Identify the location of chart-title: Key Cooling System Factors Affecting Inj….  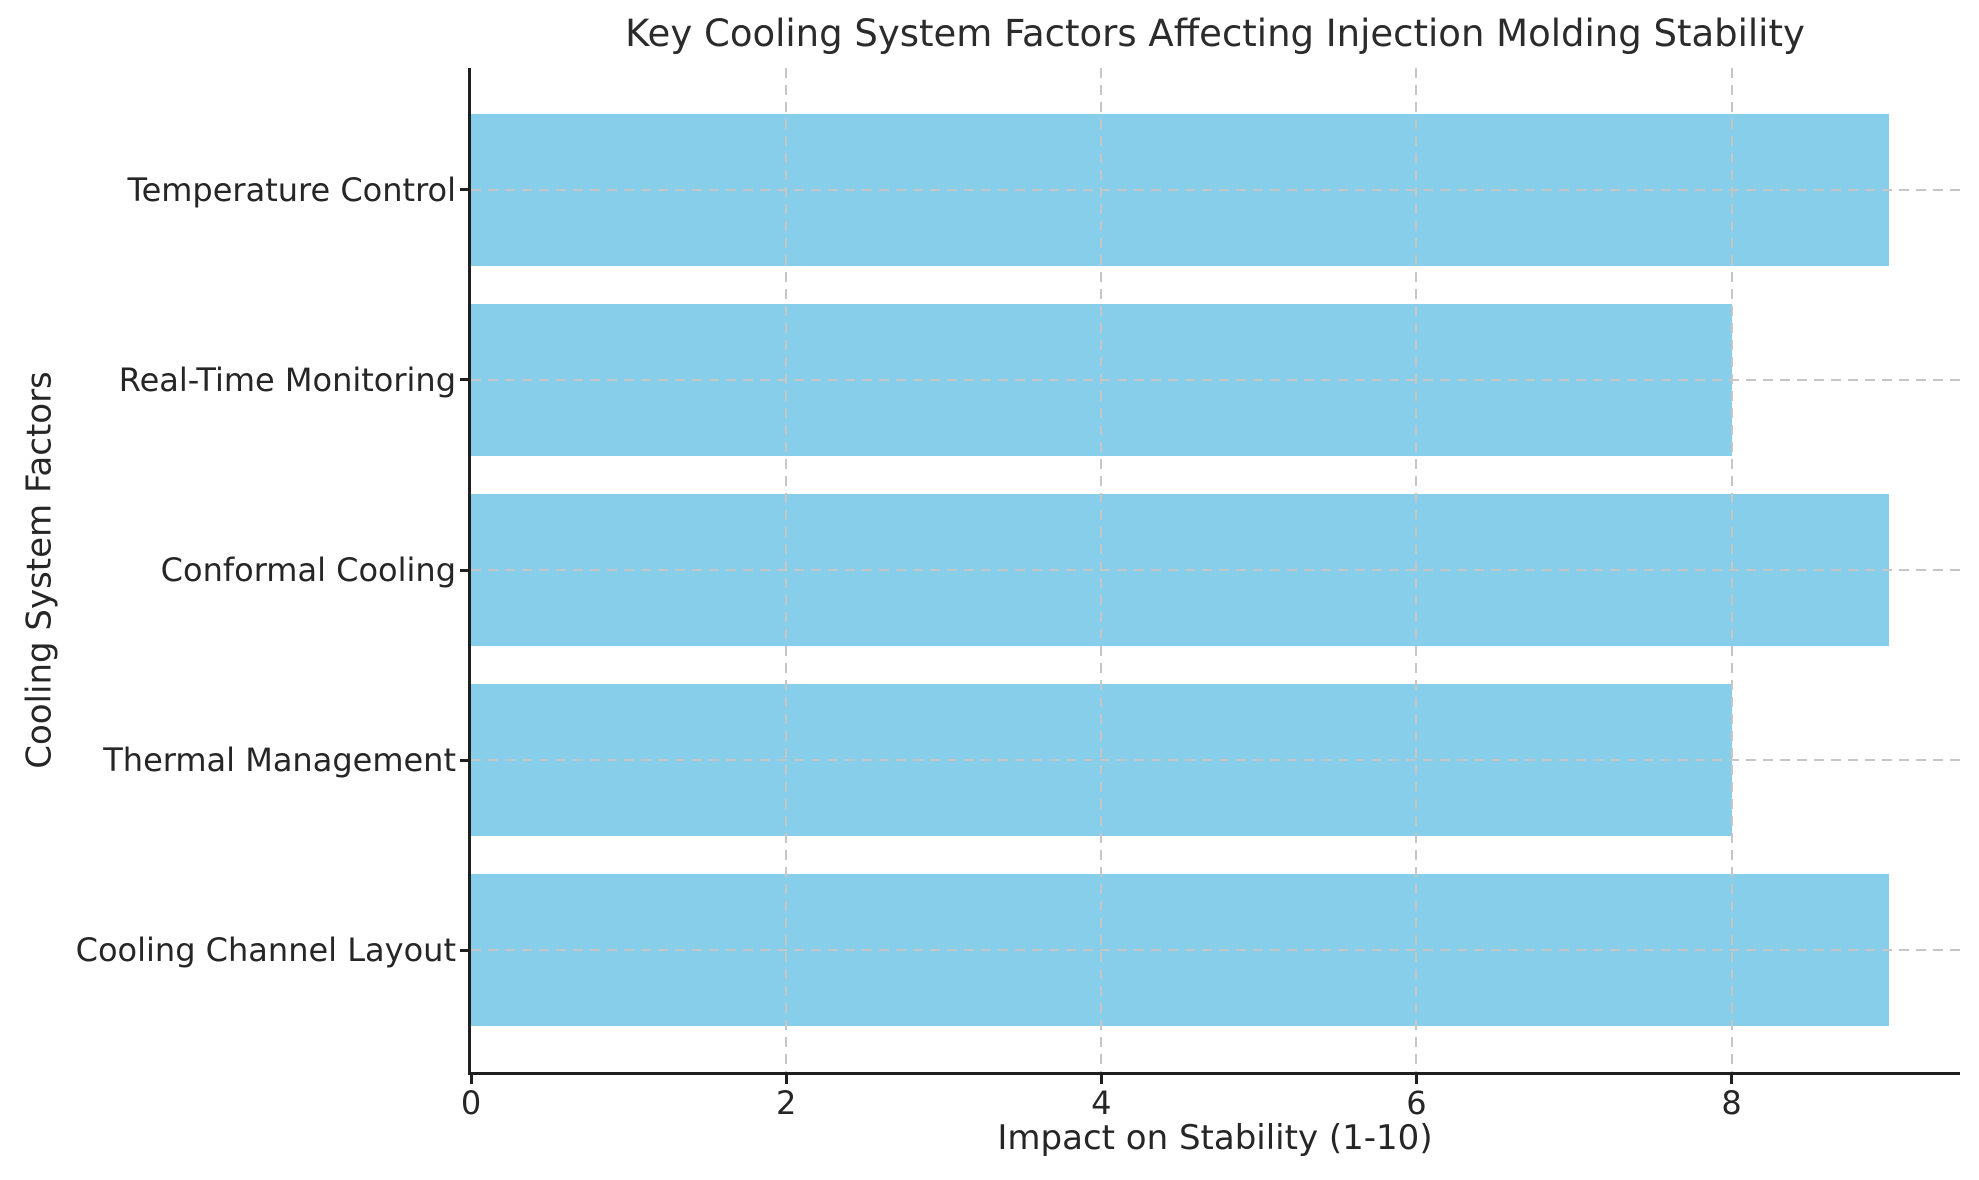
(1215, 33).